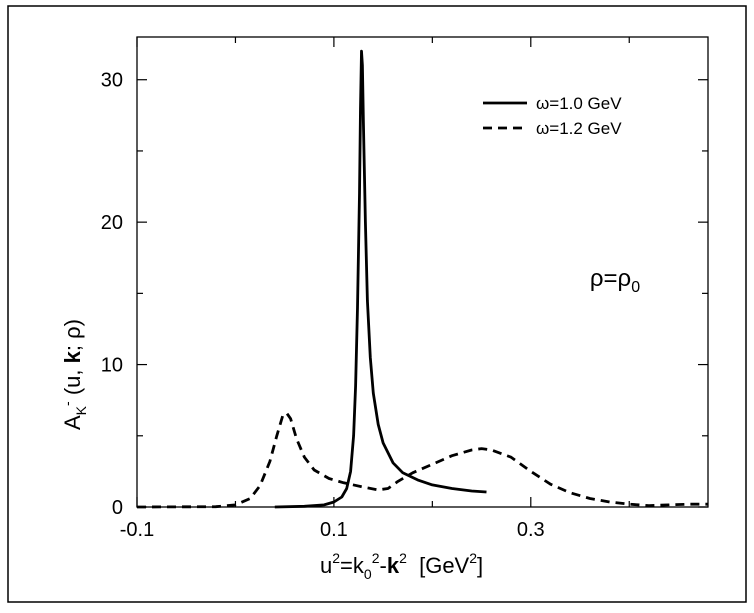 This screenshot has width=754, height=613. What do you see at coordinates (117, 508) in the screenshot?
I see `y-tick-label: 0` at bounding box center [117, 508].